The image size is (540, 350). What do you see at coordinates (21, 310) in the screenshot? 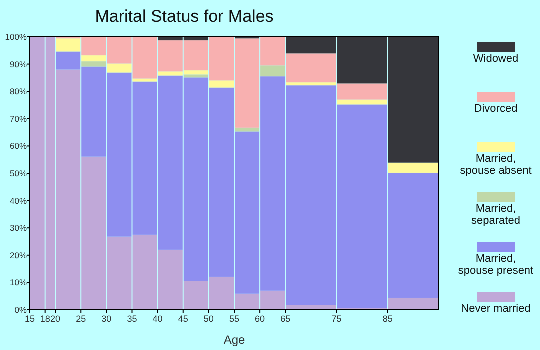
I see `y-tick-label: 0%` at bounding box center [21, 310].